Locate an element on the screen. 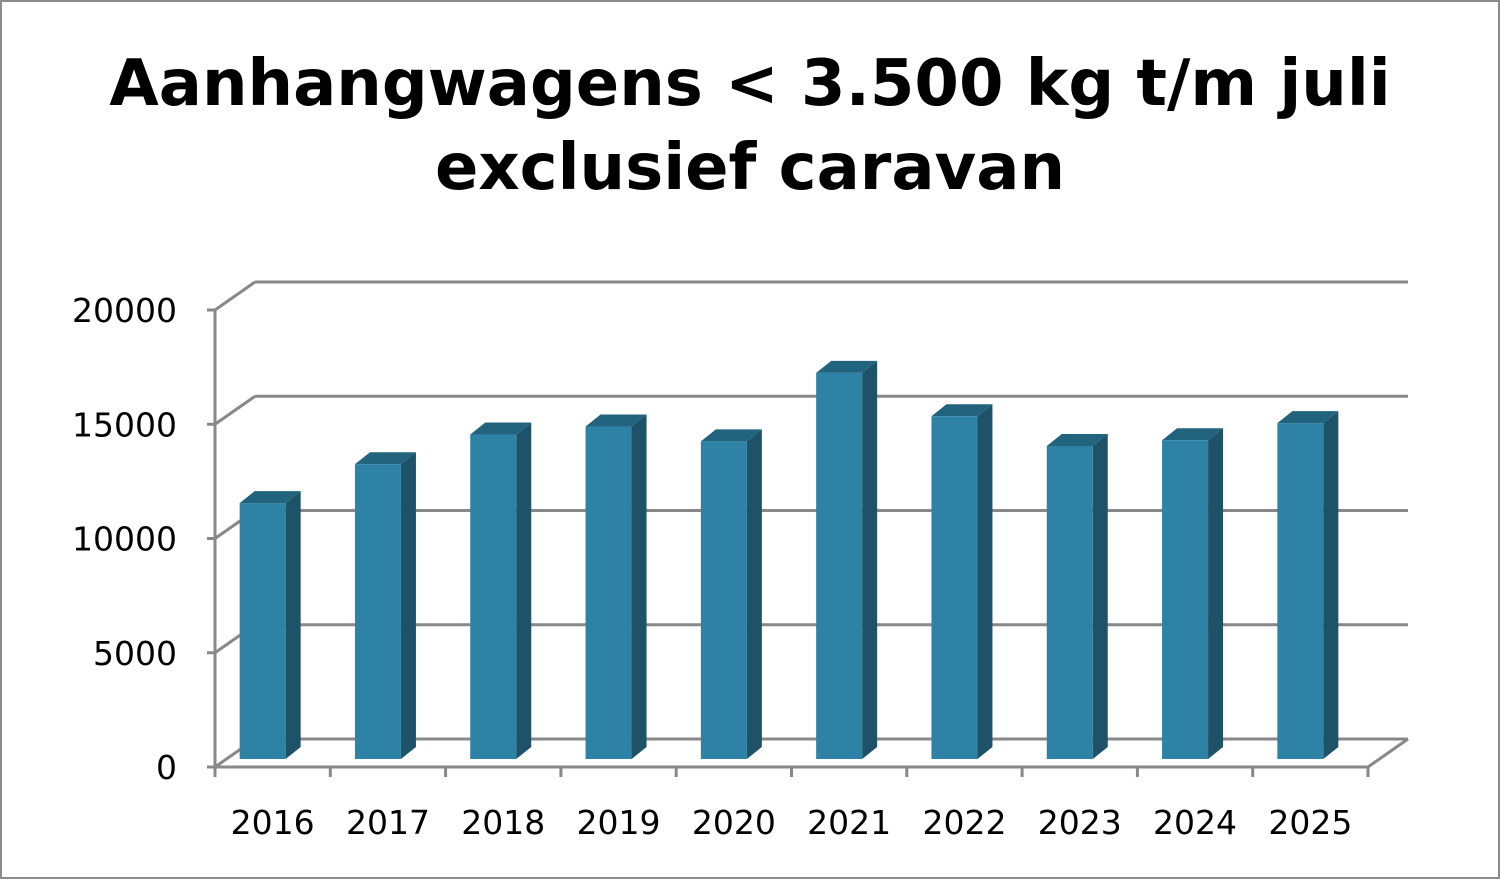 This screenshot has width=1500, height=879. y-tick-label: 5000 is located at coordinates (135, 653).